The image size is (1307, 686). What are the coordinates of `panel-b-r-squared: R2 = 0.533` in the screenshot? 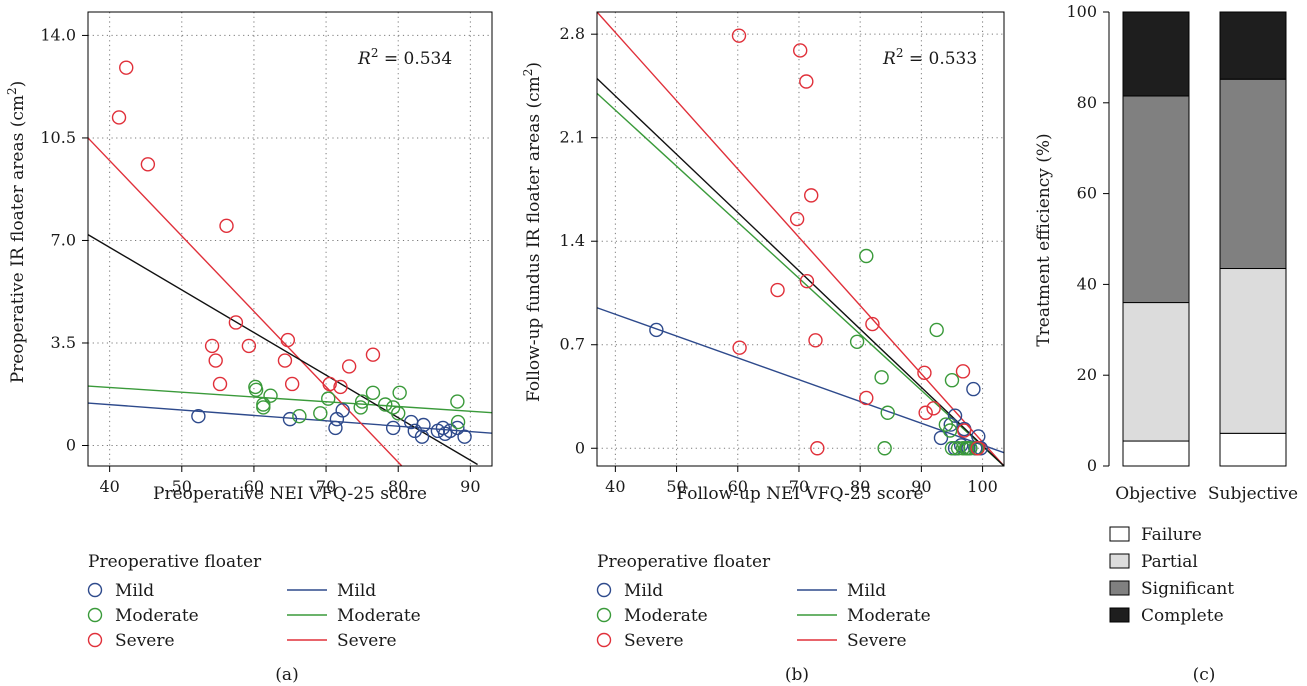 It's located at (929, 57).